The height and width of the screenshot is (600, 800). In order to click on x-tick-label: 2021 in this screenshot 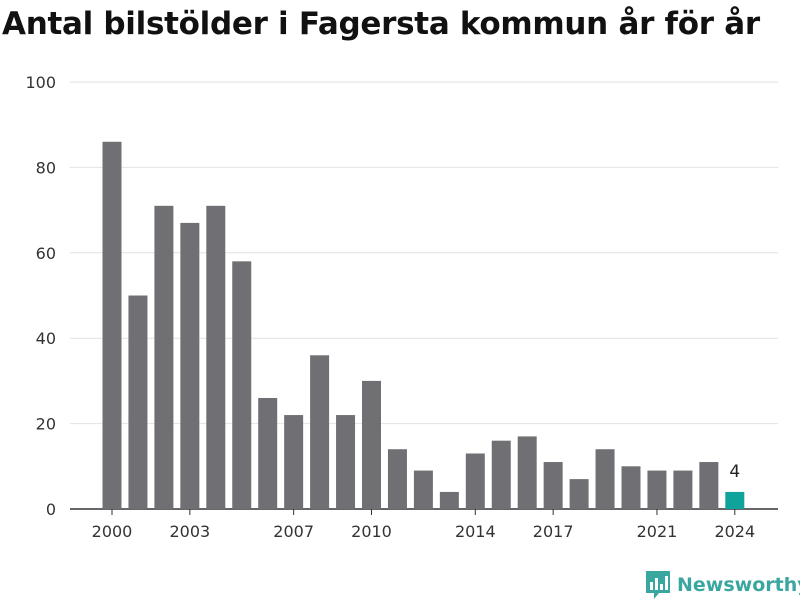, I will do `click(657, 531)`.